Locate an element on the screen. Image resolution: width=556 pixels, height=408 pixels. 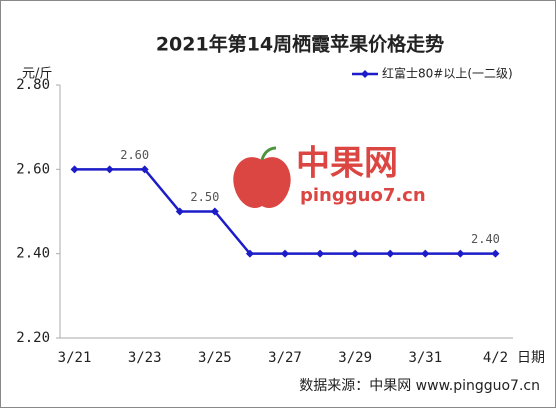
y-tick-label: 2.20 is located at coordinates (33, 338).